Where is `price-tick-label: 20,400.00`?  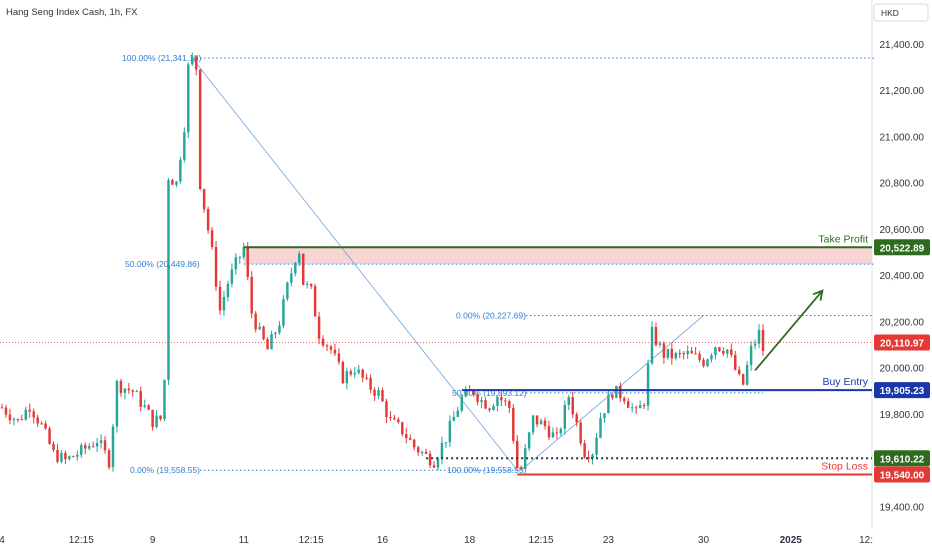 price-tick-label: 20,400.00 is located at coordinates (902, 276).